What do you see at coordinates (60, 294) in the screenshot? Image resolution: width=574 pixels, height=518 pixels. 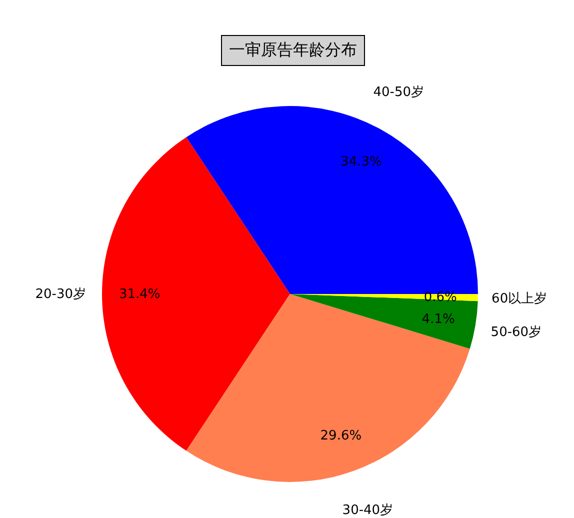 I see `slice-label: 20-30岁` at bounding box center [60, 294].